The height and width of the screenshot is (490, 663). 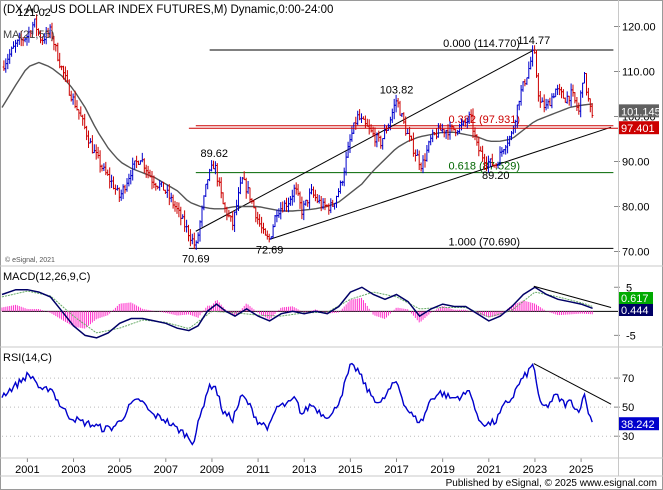 I want to click on last-price-box, so click(x=639, y=111).